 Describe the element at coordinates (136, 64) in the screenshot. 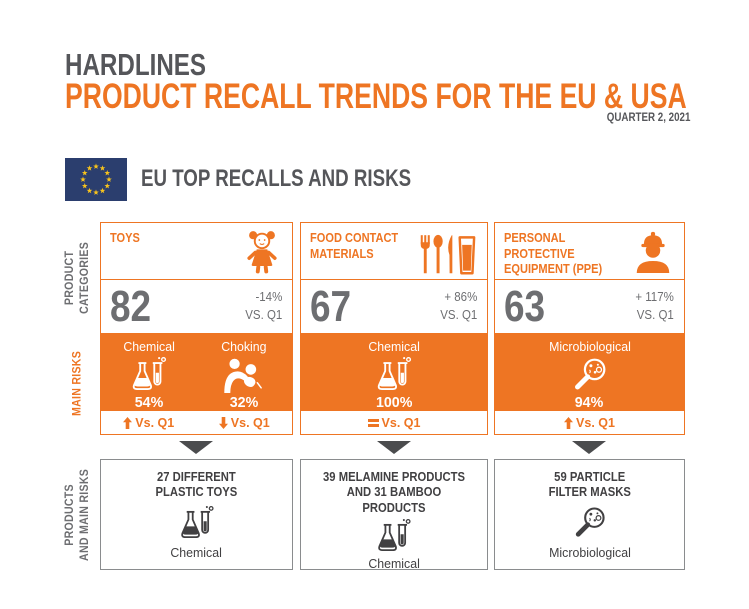

I see `page-kicker: HARDLINES` at that location.